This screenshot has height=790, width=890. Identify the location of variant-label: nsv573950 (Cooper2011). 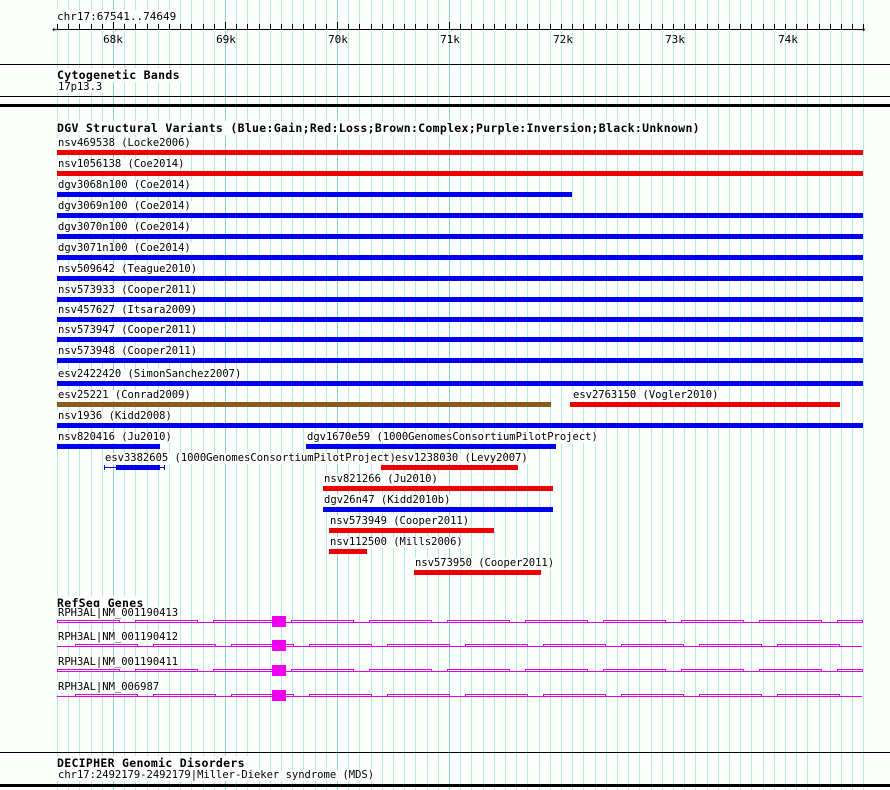
(485, 563).